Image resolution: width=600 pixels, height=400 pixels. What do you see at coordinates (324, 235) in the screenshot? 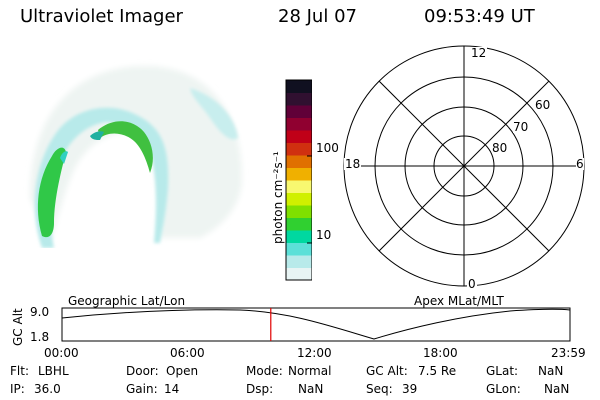
I see `colorbar-tick-10: 10` at bounding box center [324, 235].